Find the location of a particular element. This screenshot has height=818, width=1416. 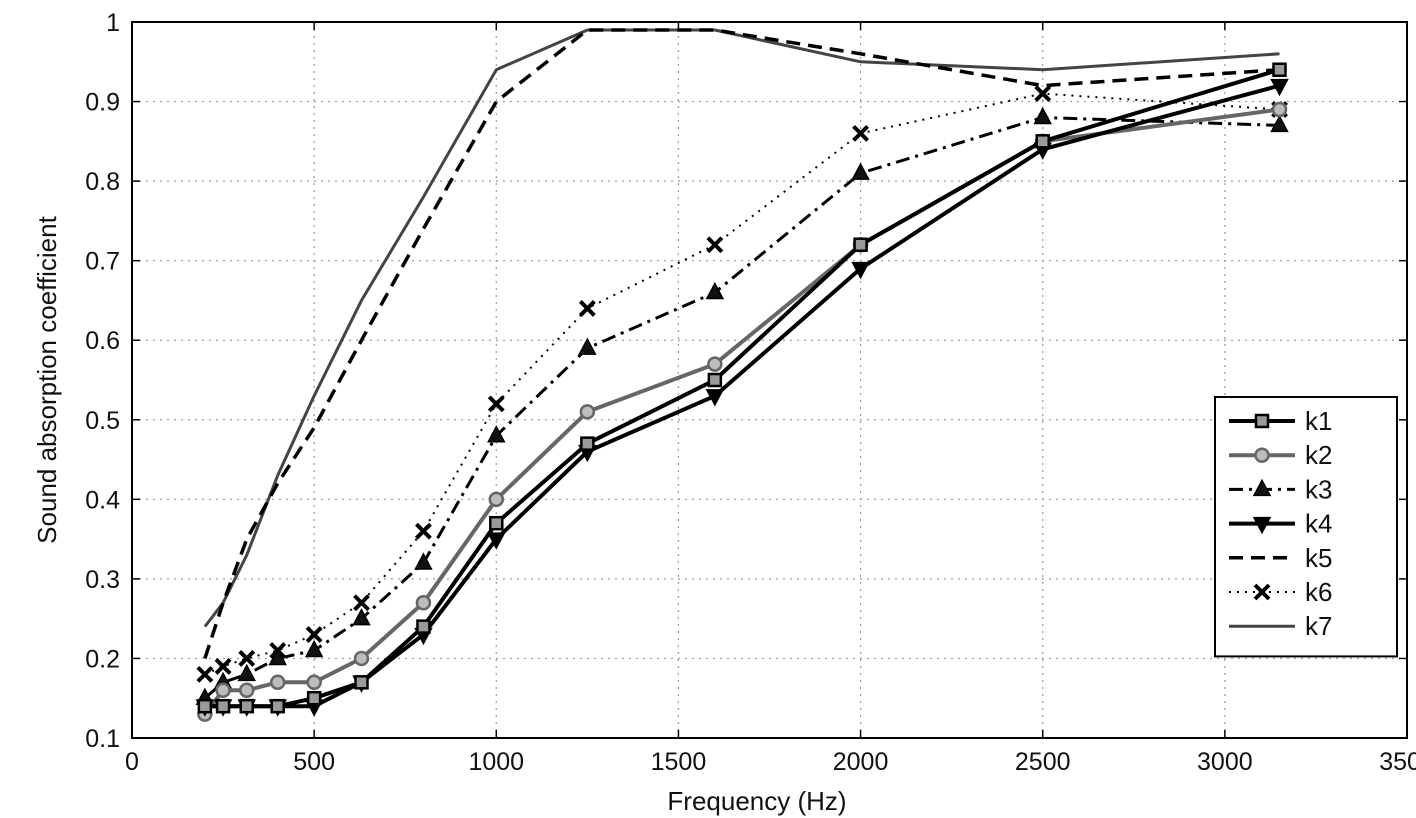

y-tick-label: 0.3 is located at coordinates (102, 580).